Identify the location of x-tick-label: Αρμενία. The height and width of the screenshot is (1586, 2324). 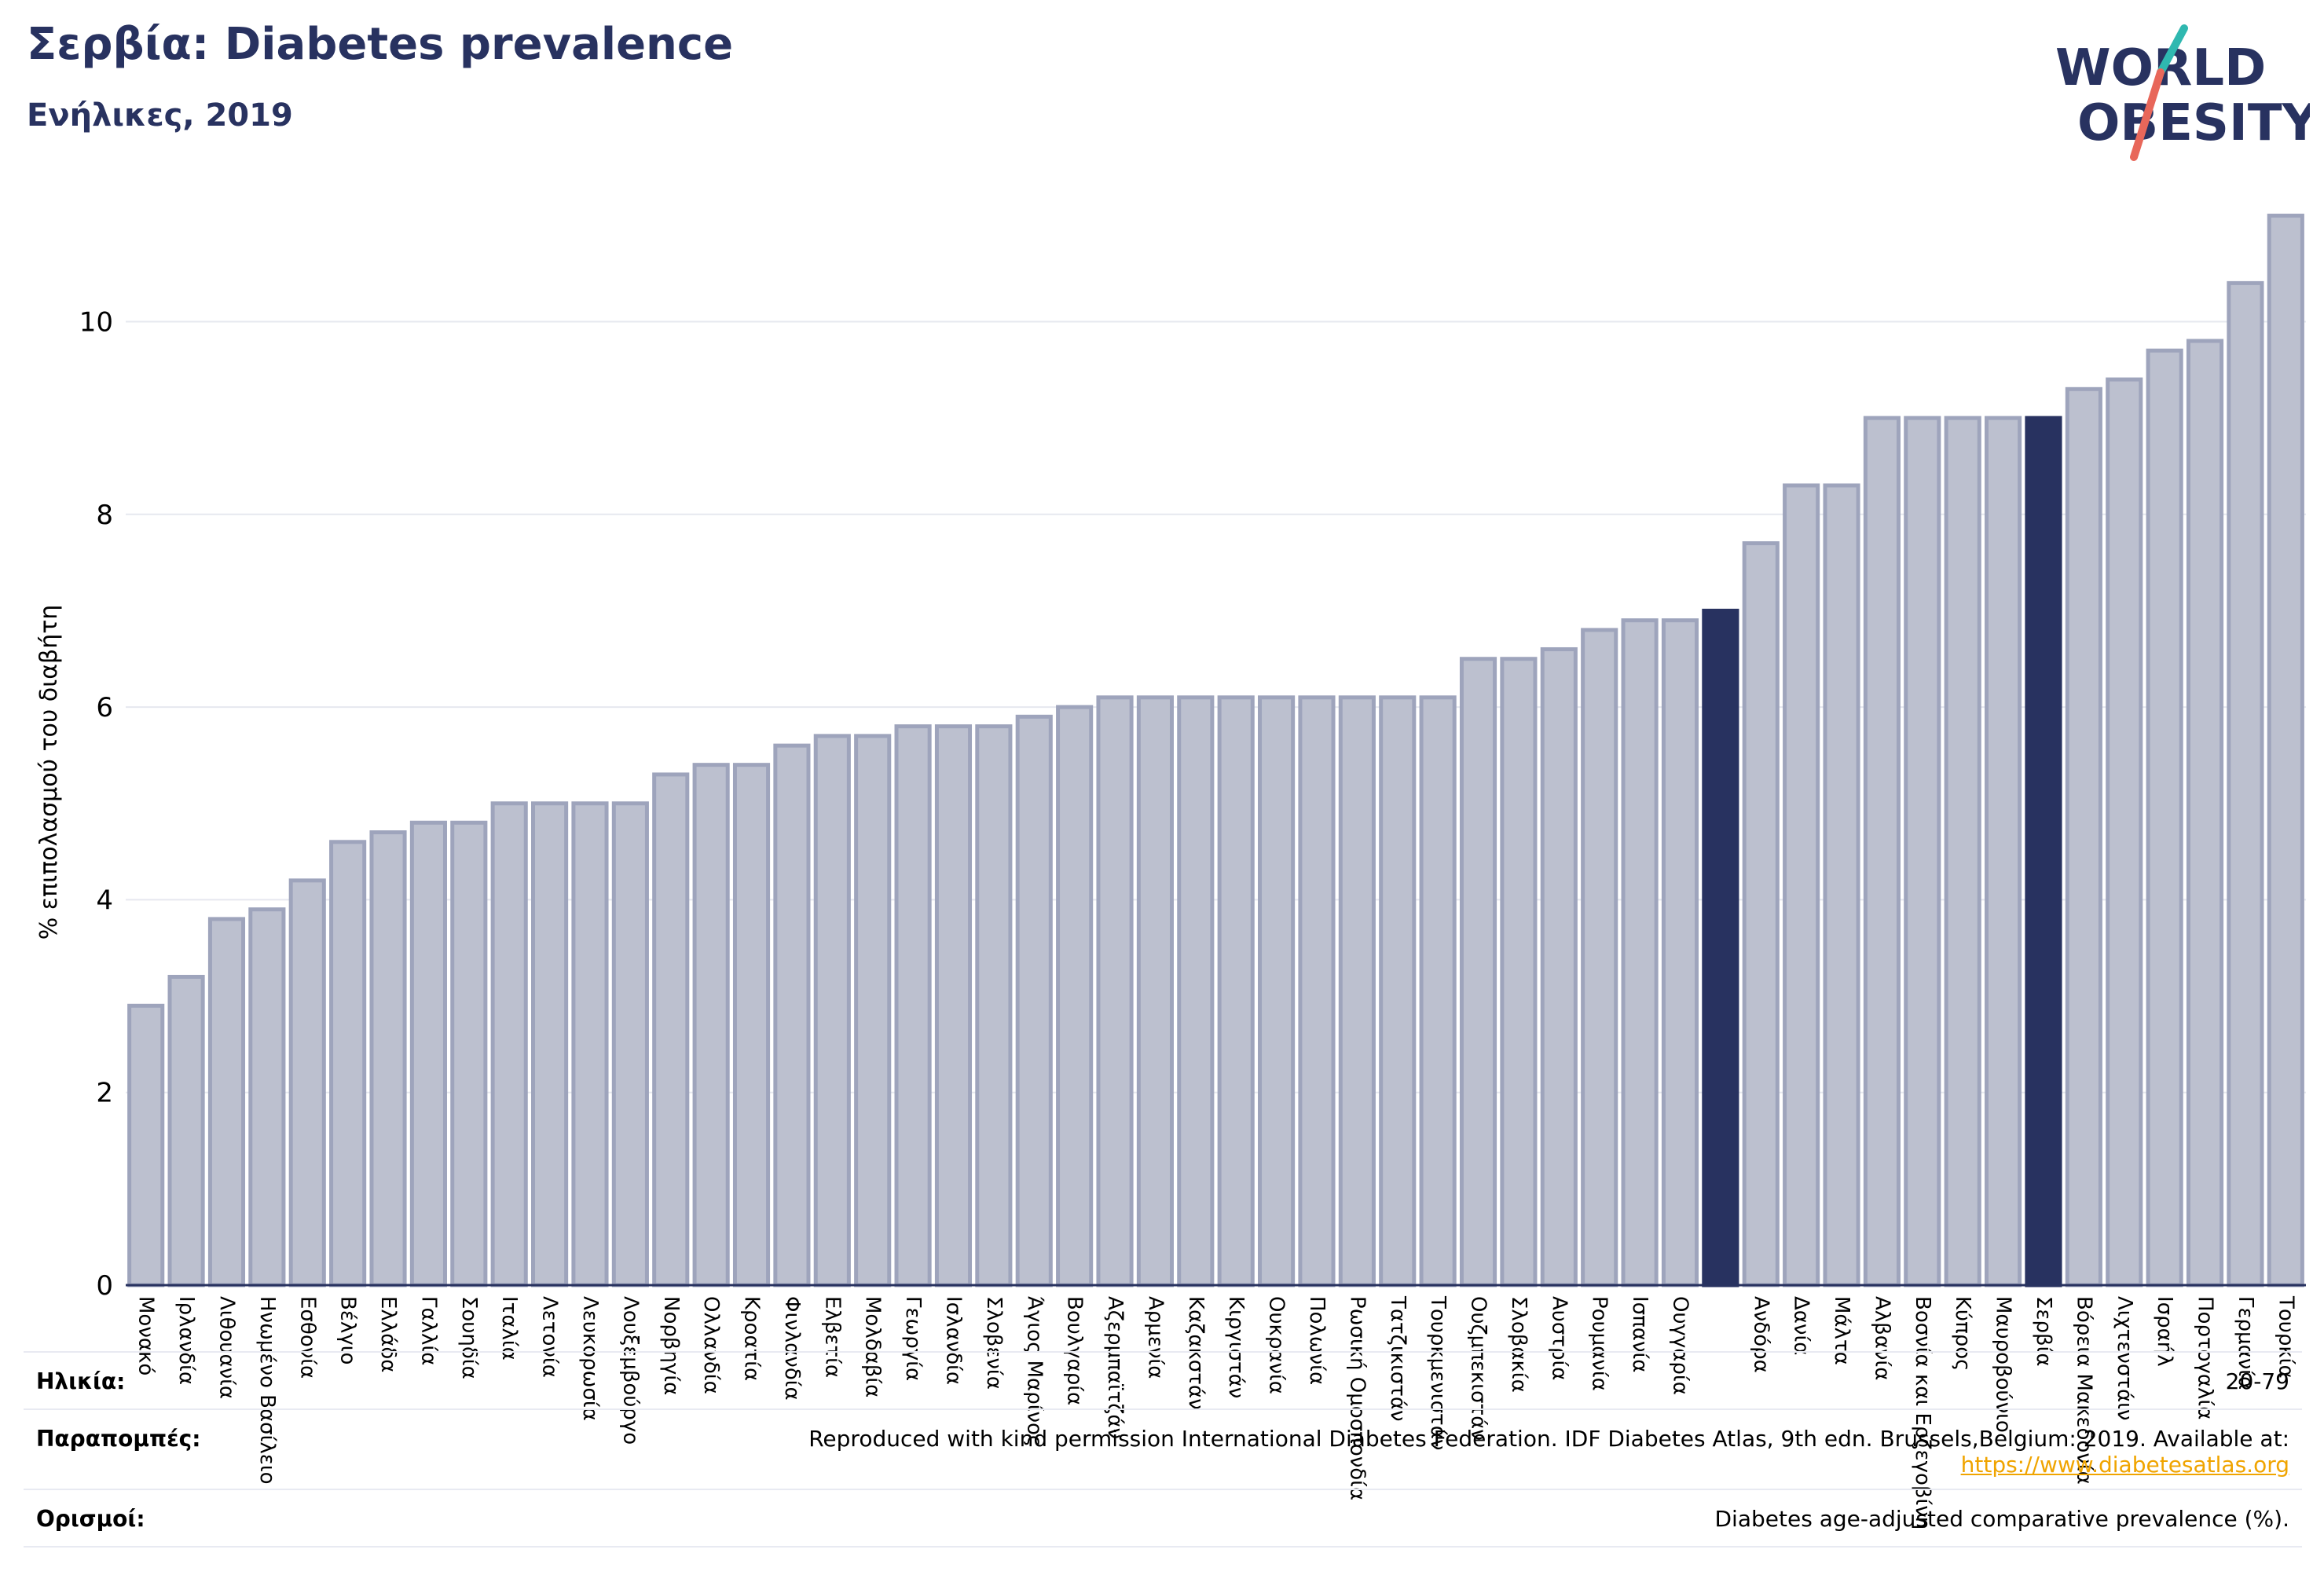
(1155, 1337).